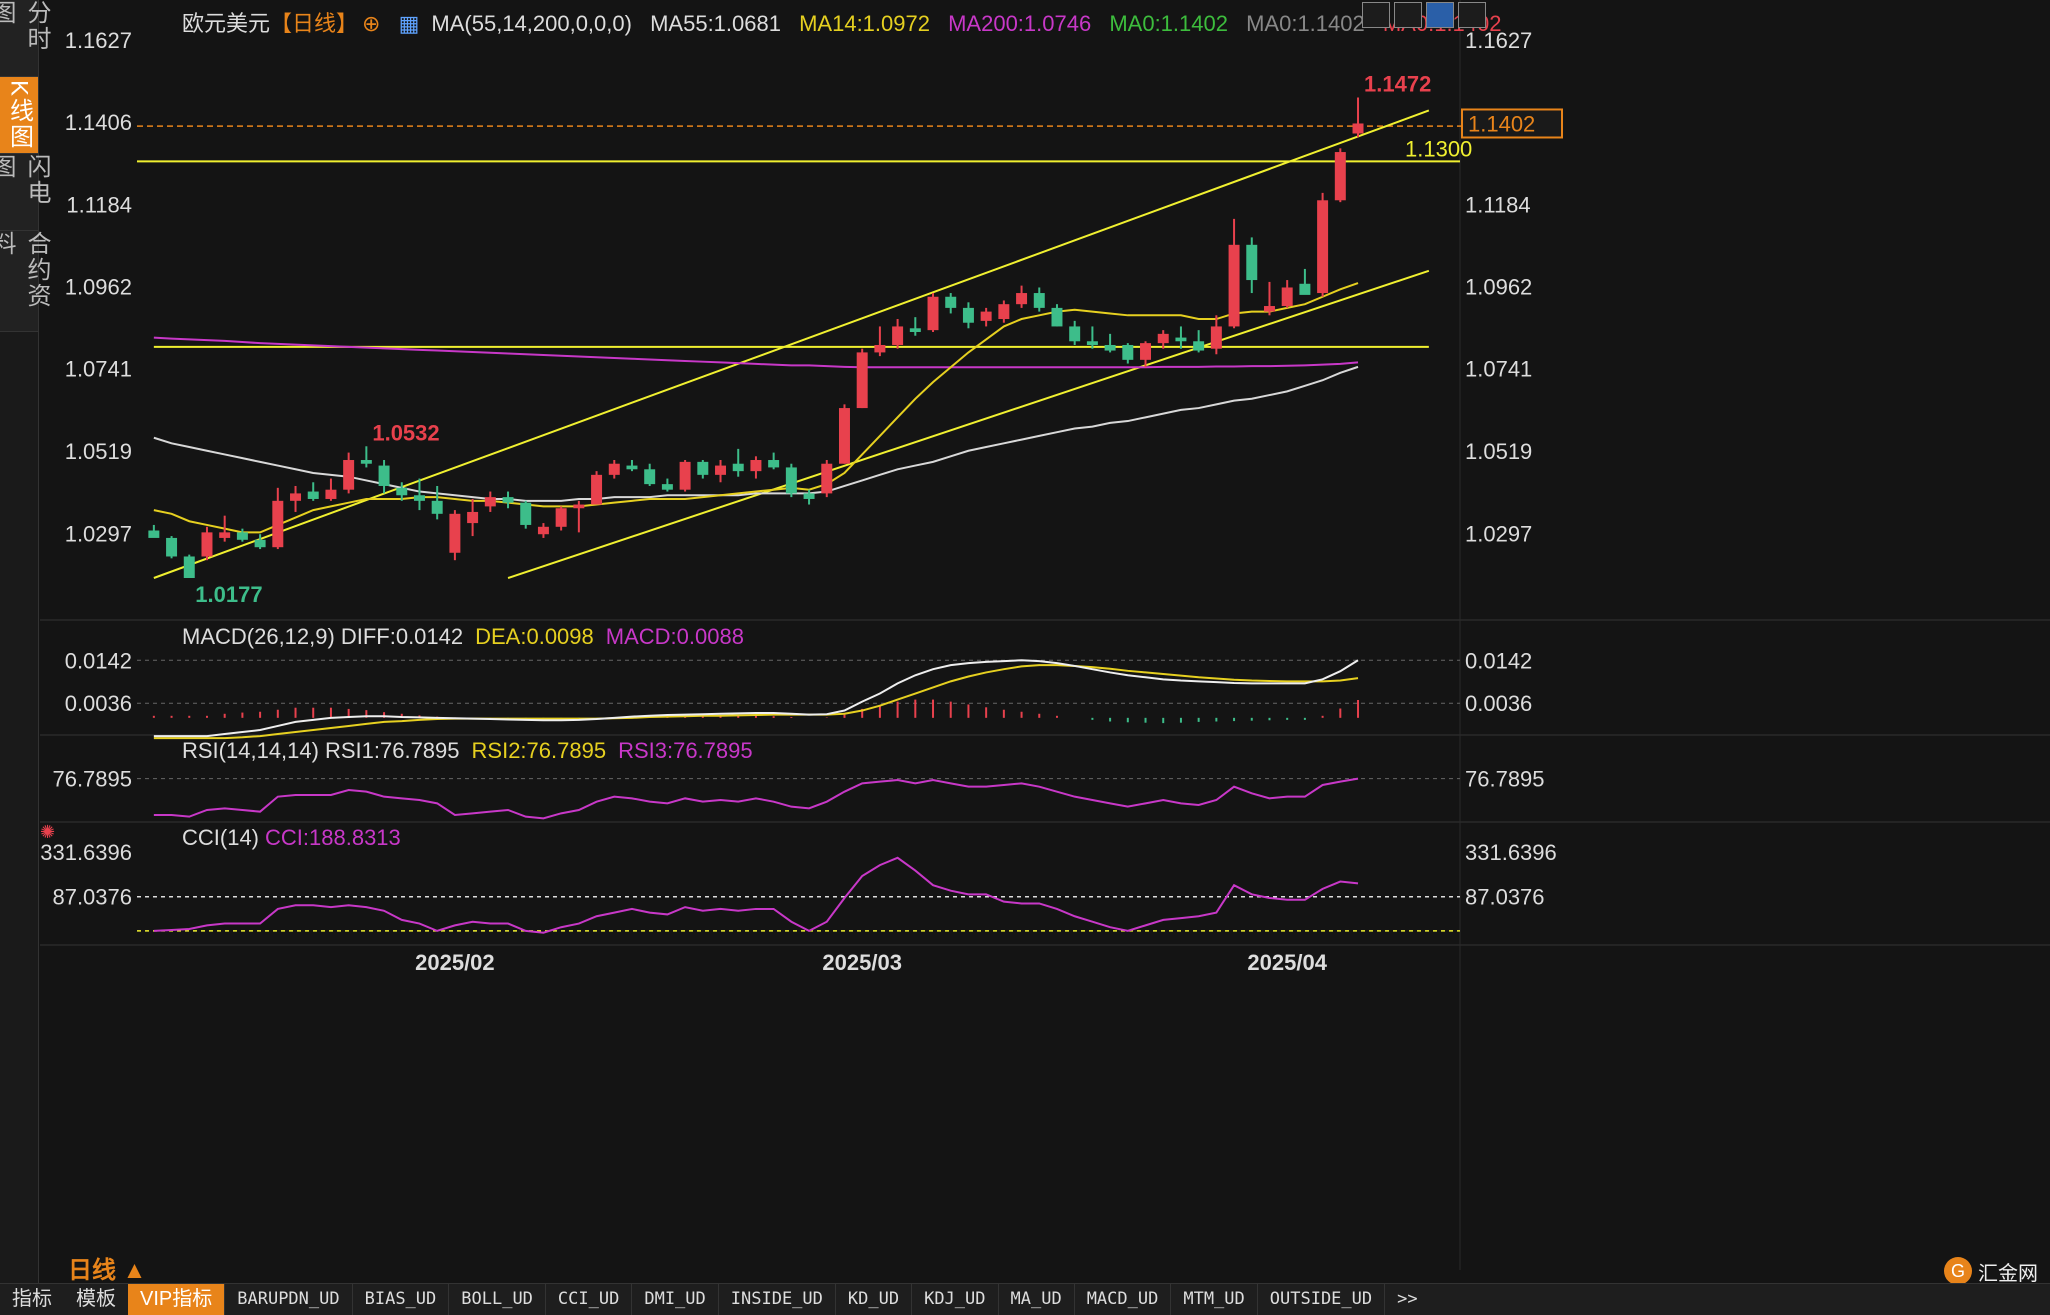  What do you see at coordinates (400, 1299) in the screenshot?
I see `bottom-bar-item: BIAS_UD` at bounding box center [400, 1299].